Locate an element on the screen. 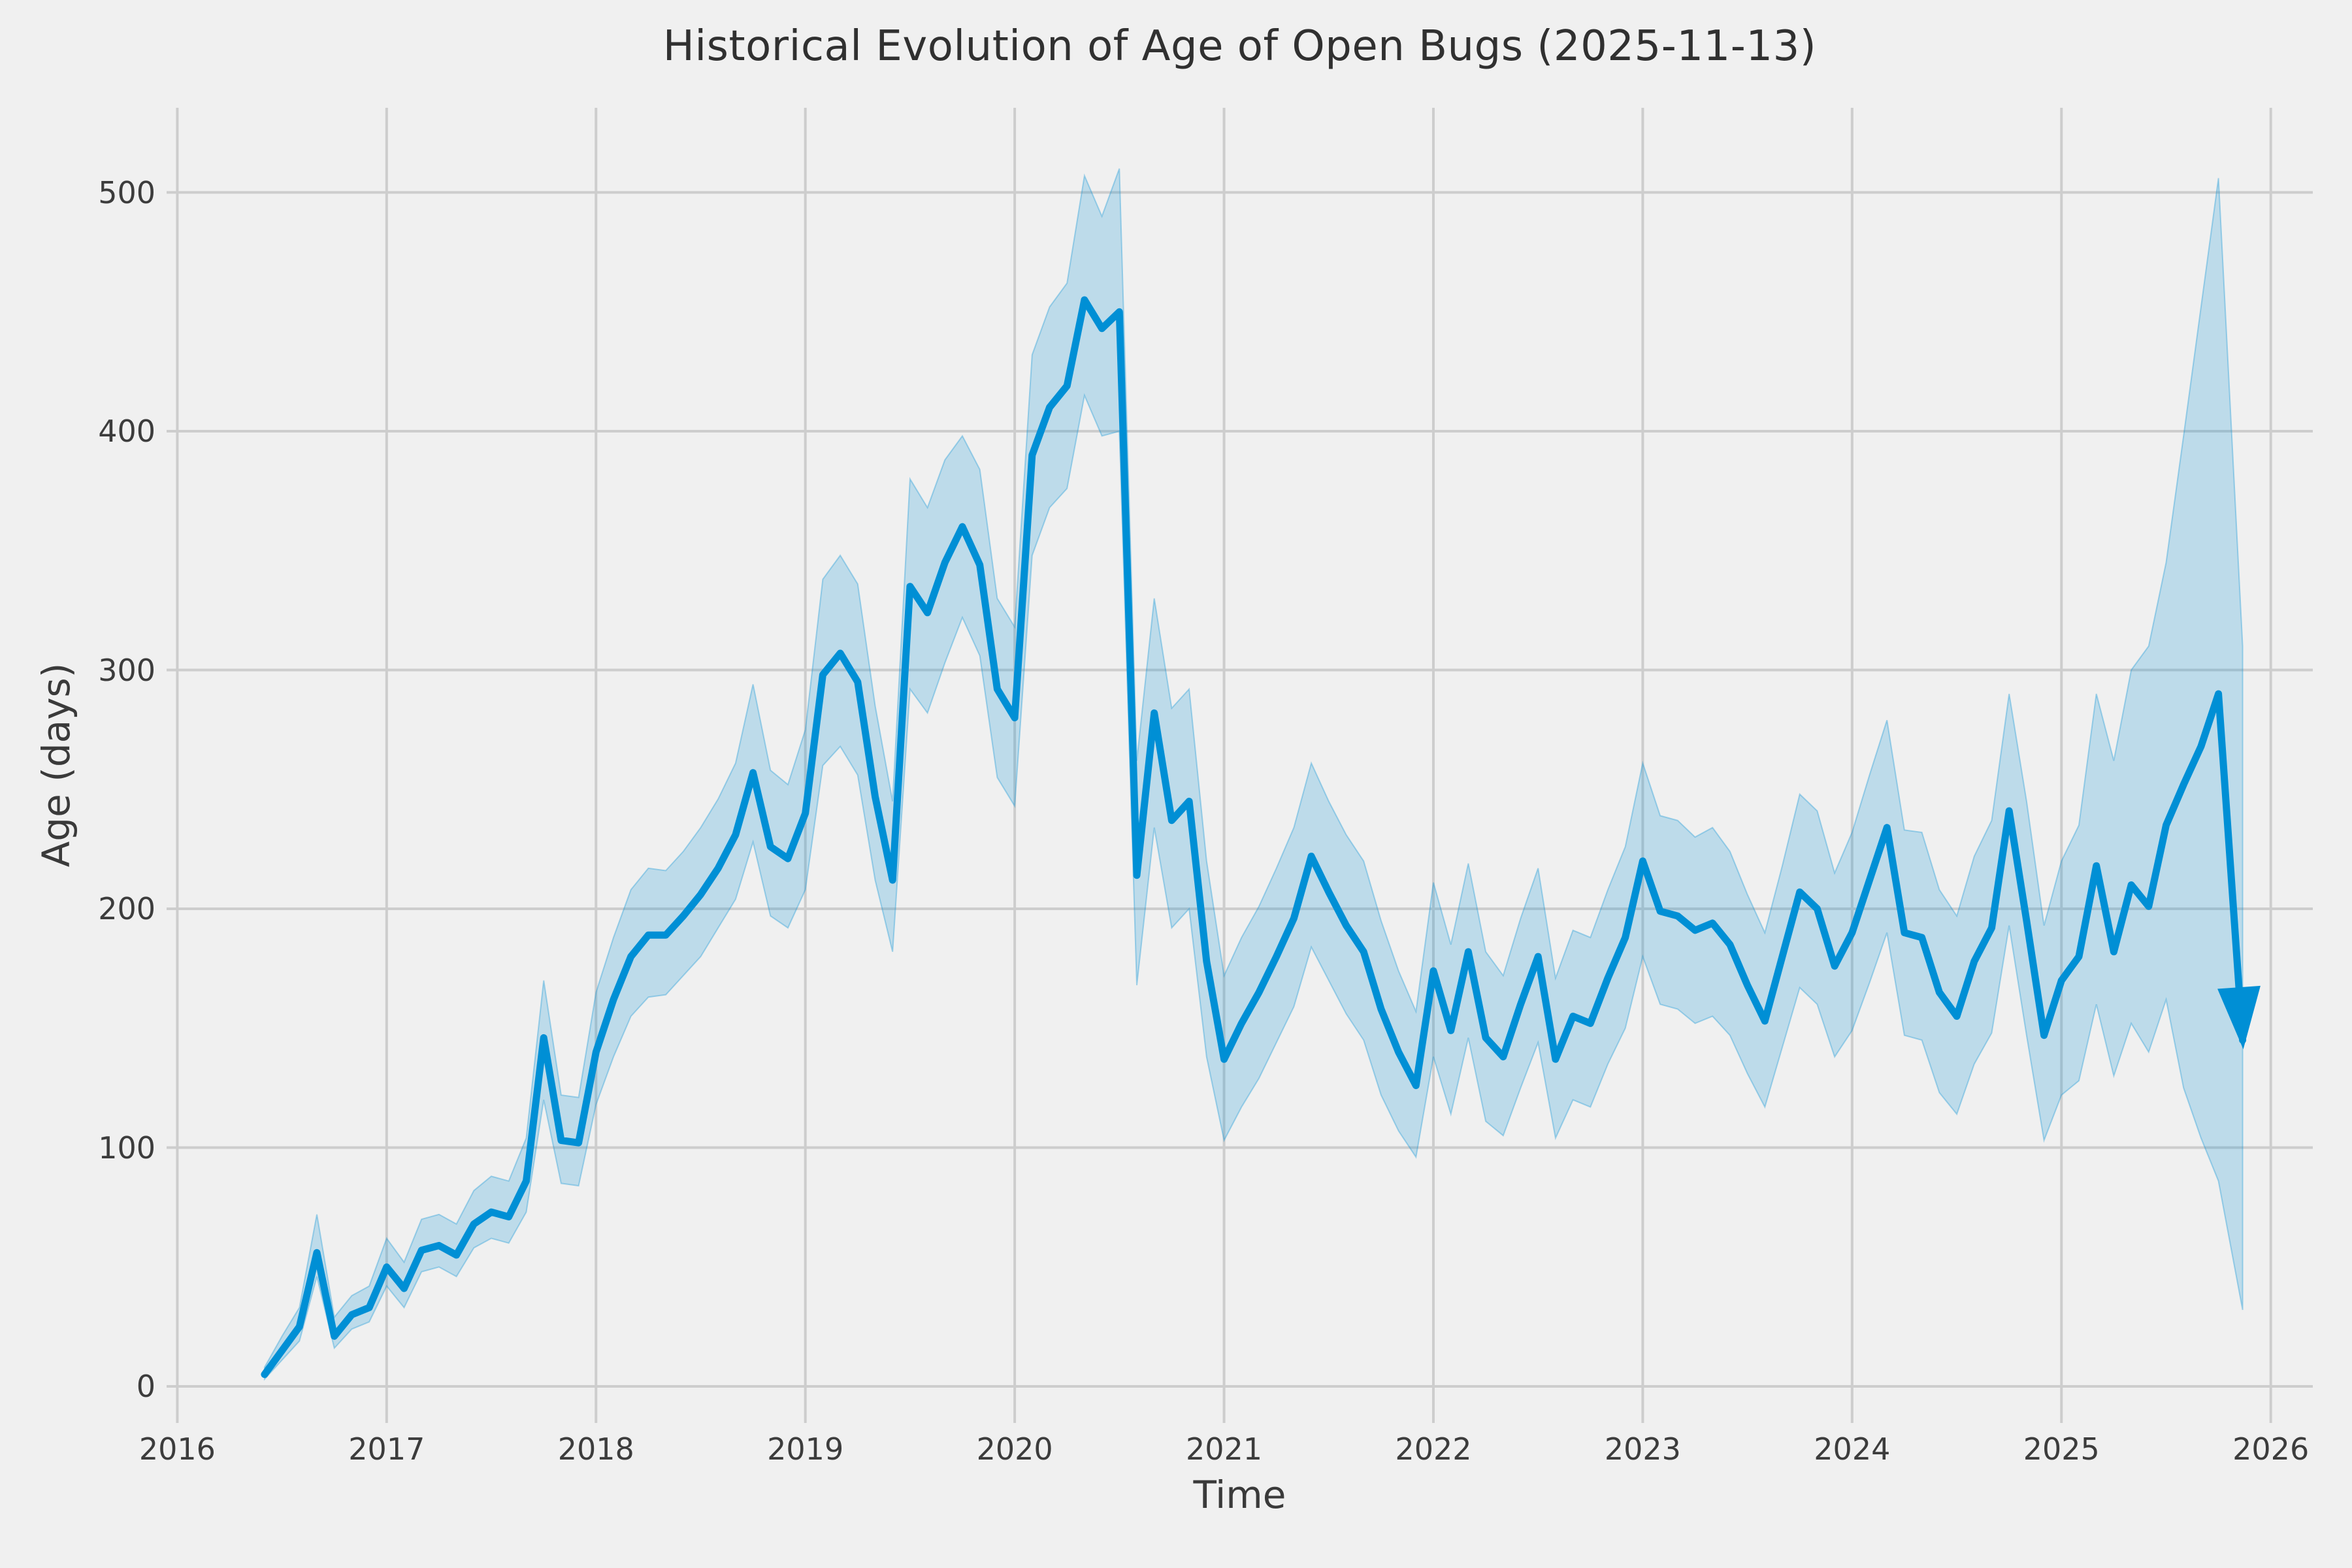 The height and width of the screenshot is (1568, 2352). y-tick-label: 200 is located at coordinates (126, 908).